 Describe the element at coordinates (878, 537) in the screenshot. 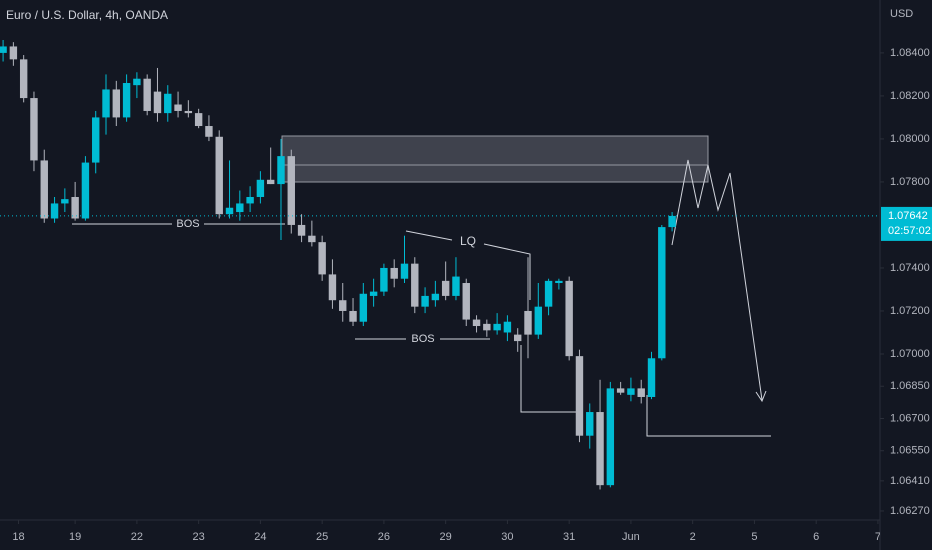

I see `x-tick-label: 7` at that location.